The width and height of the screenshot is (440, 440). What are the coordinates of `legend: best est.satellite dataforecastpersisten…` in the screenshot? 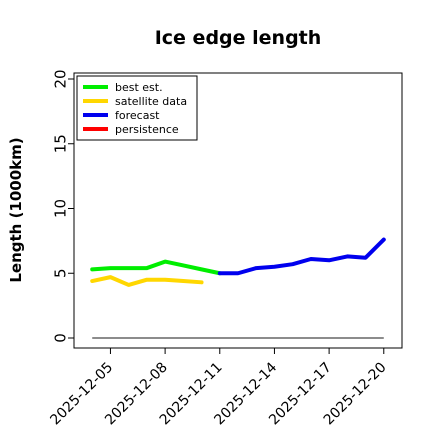 It's located at (137, 108).